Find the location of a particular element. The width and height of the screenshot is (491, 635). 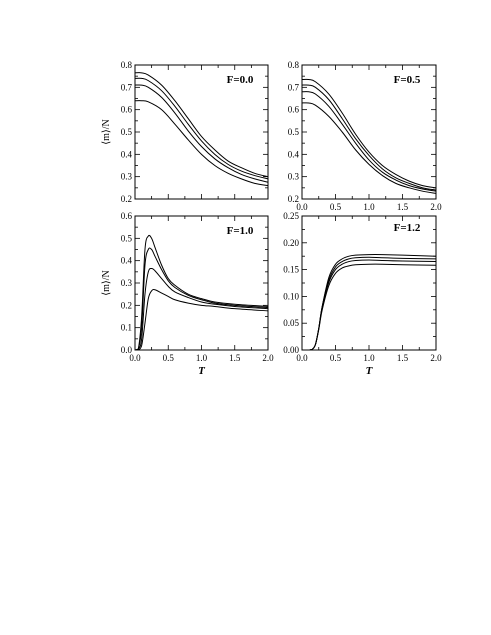

y-tick-label: 0.10 is located at coordinates (291, 296).